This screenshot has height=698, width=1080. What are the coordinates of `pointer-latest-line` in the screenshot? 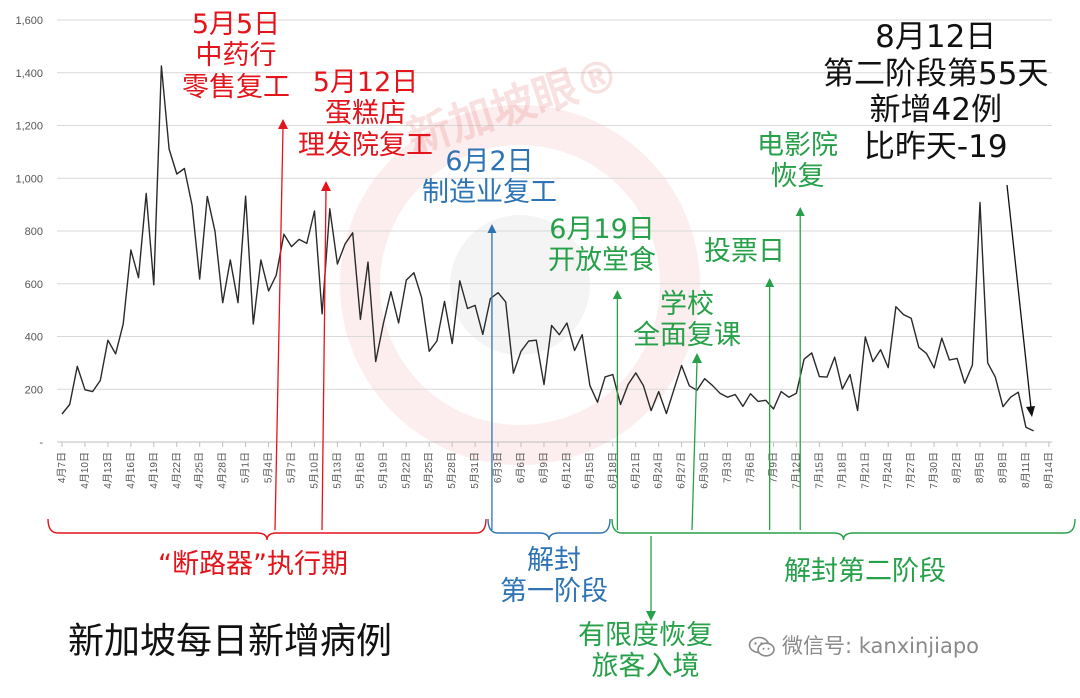 It's located at (1019, 296).